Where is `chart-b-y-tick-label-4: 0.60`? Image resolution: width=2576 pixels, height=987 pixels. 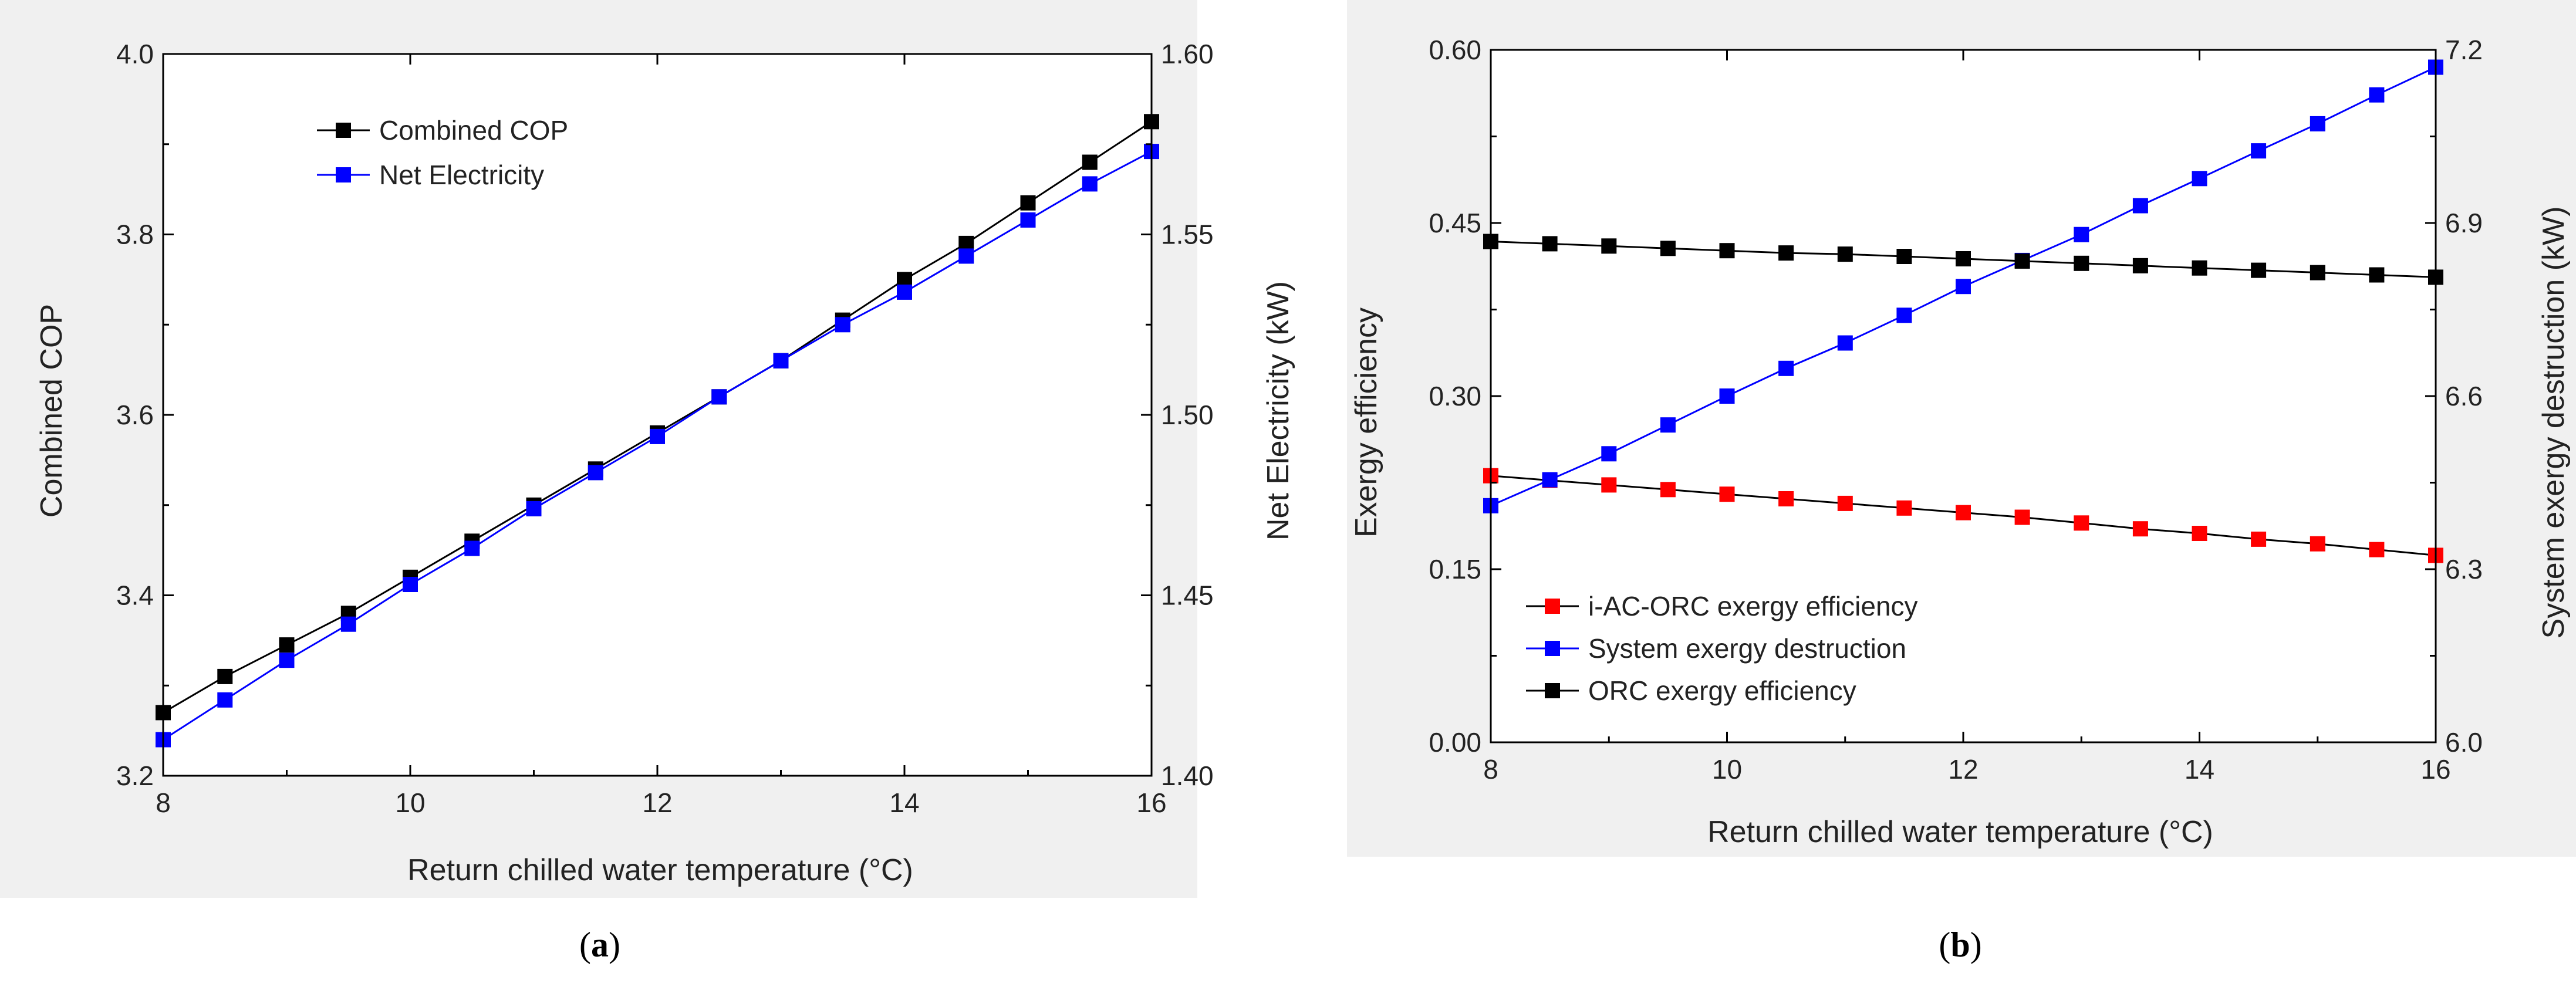 chart-b-y-tick-label-4: 0.60 is located at coordinates (1455, 50).